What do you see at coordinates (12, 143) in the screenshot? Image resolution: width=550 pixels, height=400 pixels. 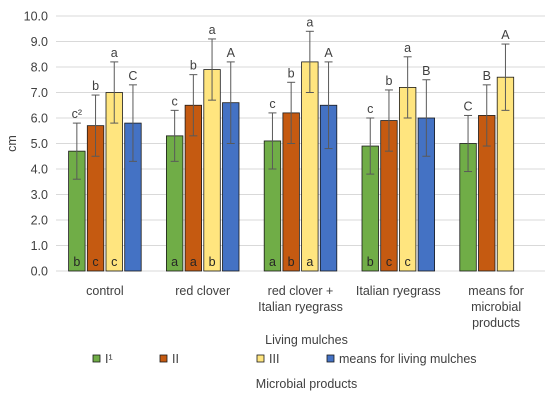 I see `y-axis-title: cm` at bounding box center [12, 143].